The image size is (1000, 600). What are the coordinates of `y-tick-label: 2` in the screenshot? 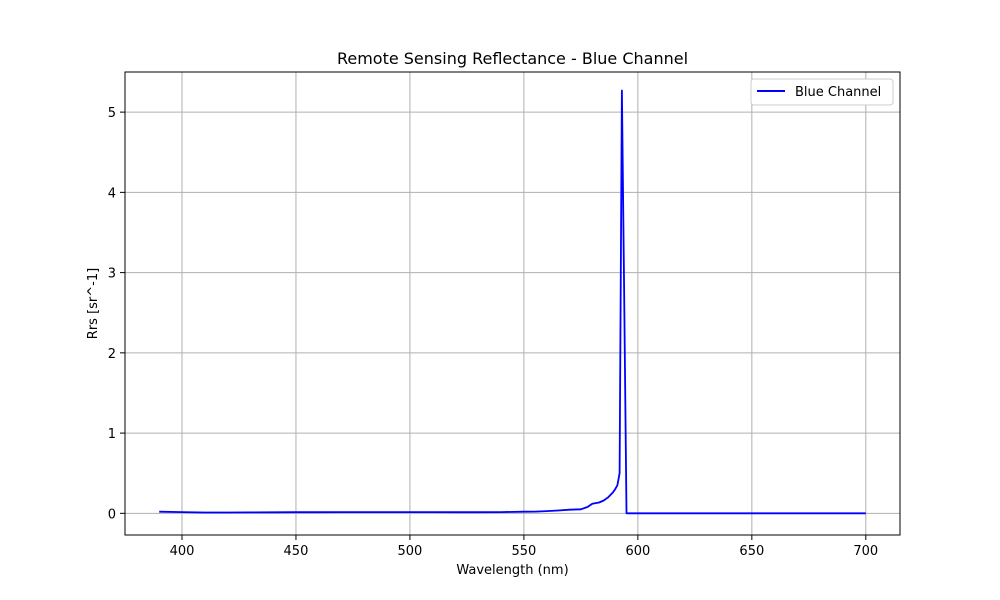 It's located at (112, 354).